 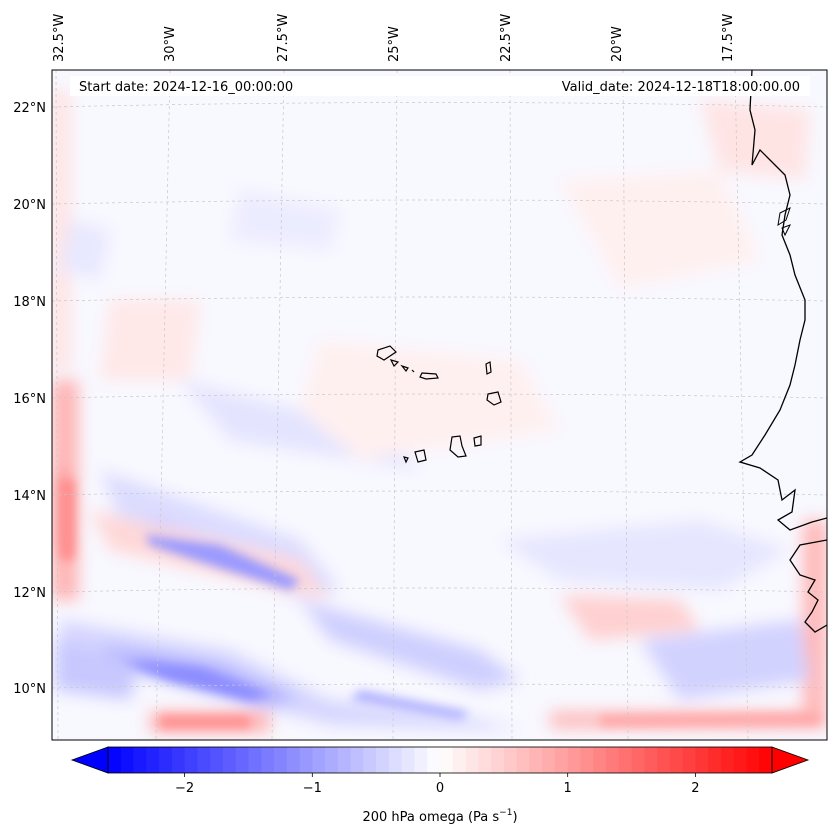 I want to click on lat-tick-label: 16°N, so click(x=29, y=399).